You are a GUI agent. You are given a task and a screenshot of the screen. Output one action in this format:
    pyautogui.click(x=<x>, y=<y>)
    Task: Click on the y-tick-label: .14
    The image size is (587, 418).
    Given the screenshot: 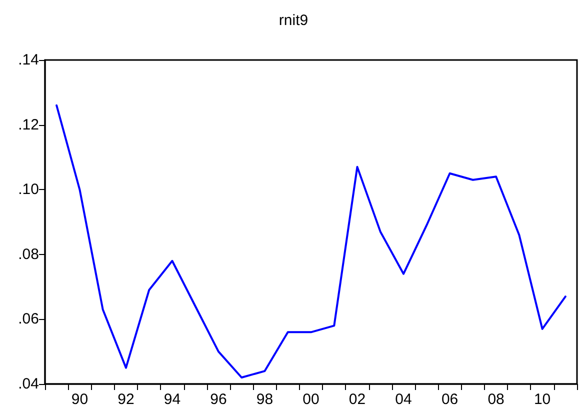 What is the action you would take?
    pyautogui.click(x=28, y=60)
    